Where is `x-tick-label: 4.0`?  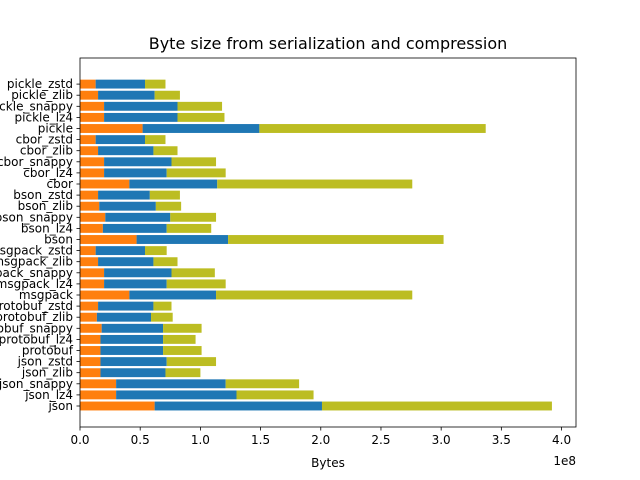
x-tick-label: 4.0 is located at coordinates (561, 440).